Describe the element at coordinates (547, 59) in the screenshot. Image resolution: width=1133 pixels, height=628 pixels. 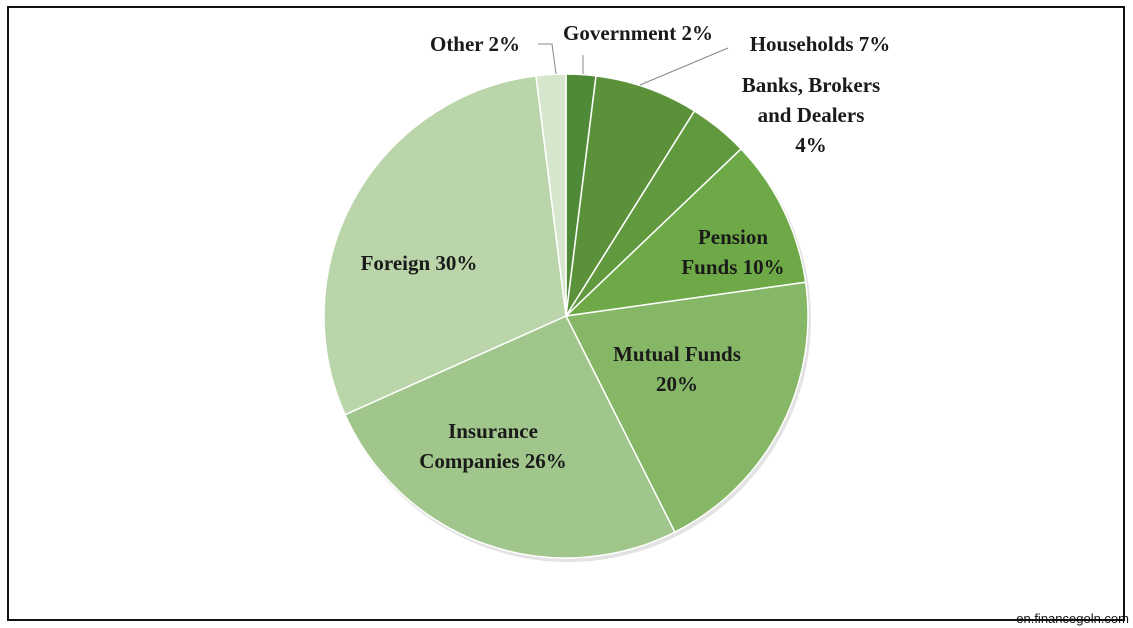
I see `leader-line-other` at that location.